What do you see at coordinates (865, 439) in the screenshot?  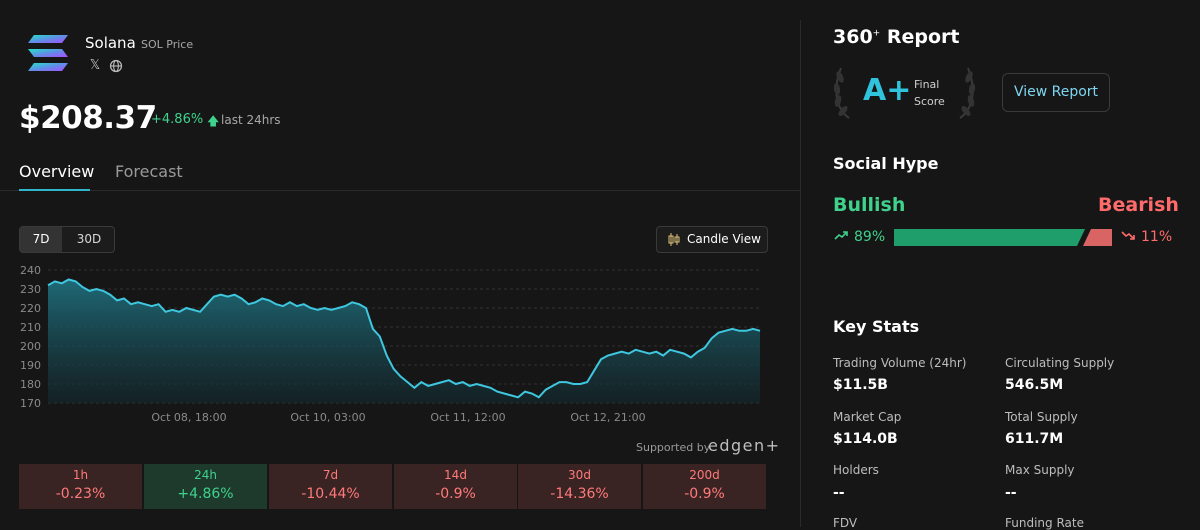 I see `stat-value-market-cap: $114.0B` at bounding box center [865, 439].